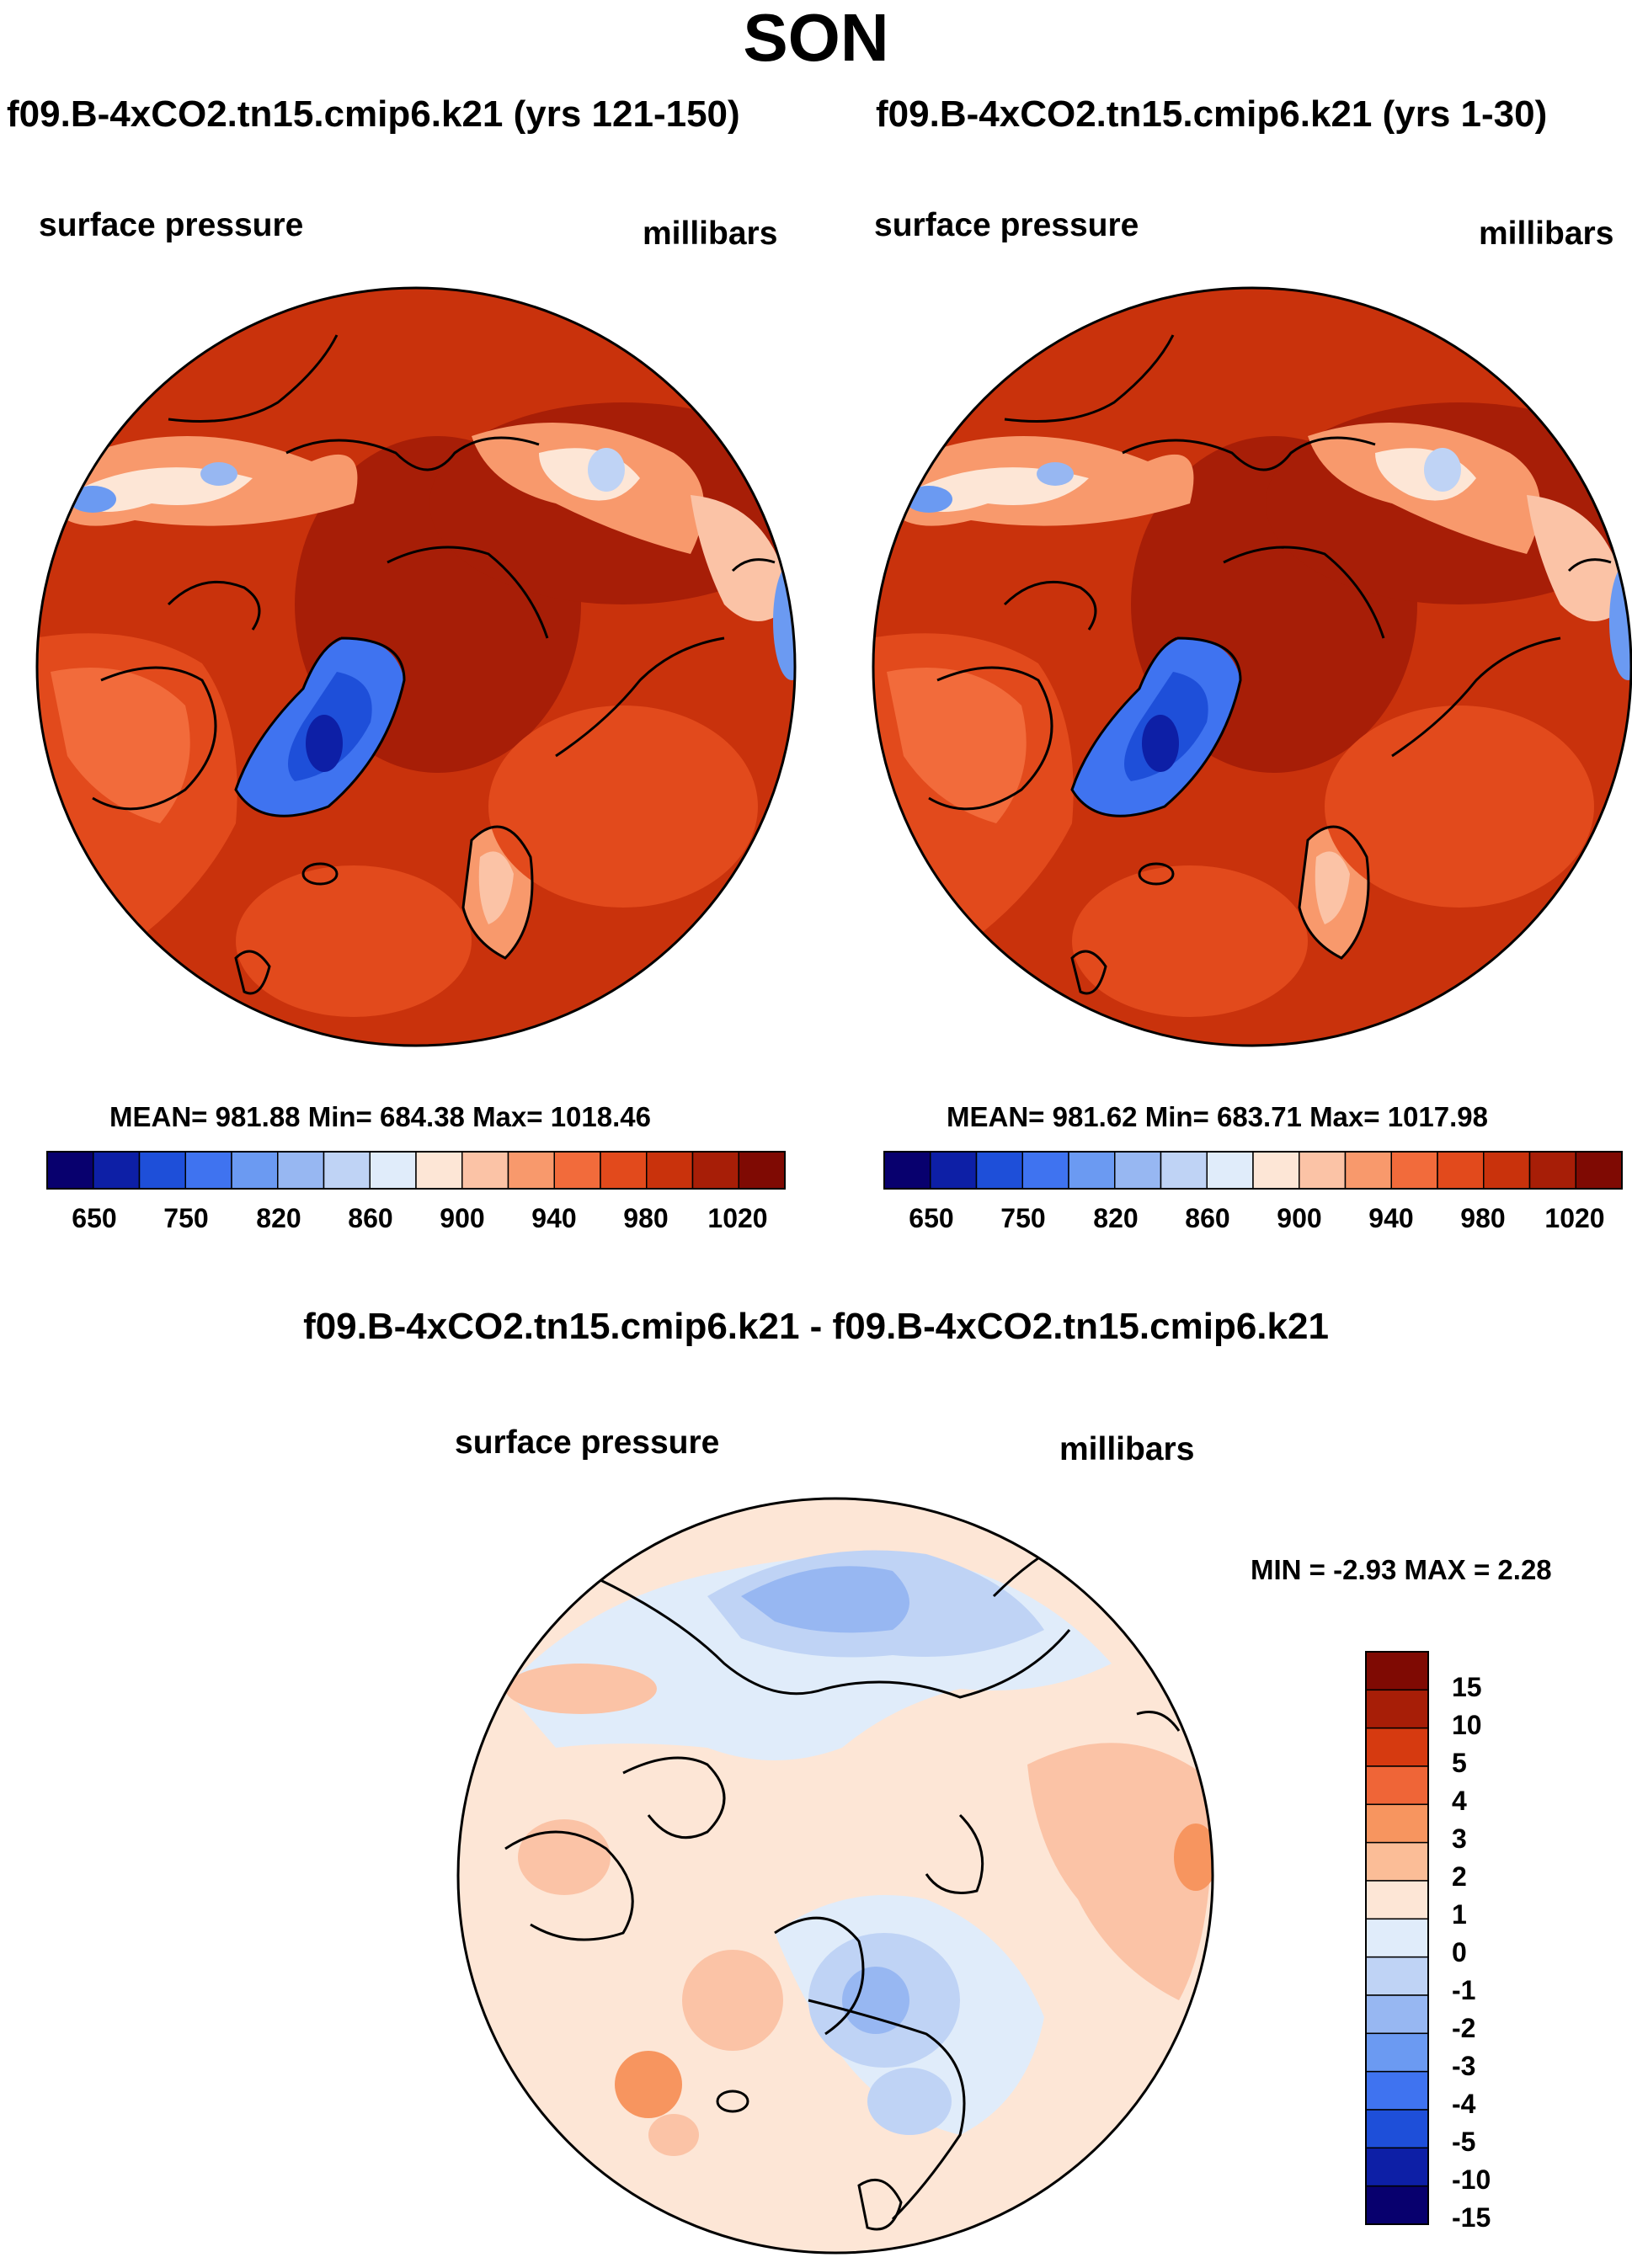 The height and width of the screenshot is (2268, 1632). What do you see at coordinates (1022, 1218) in the screenshot?
I see `panel2-colorbar-tick: 750` at bounding box center [1022, 1218].